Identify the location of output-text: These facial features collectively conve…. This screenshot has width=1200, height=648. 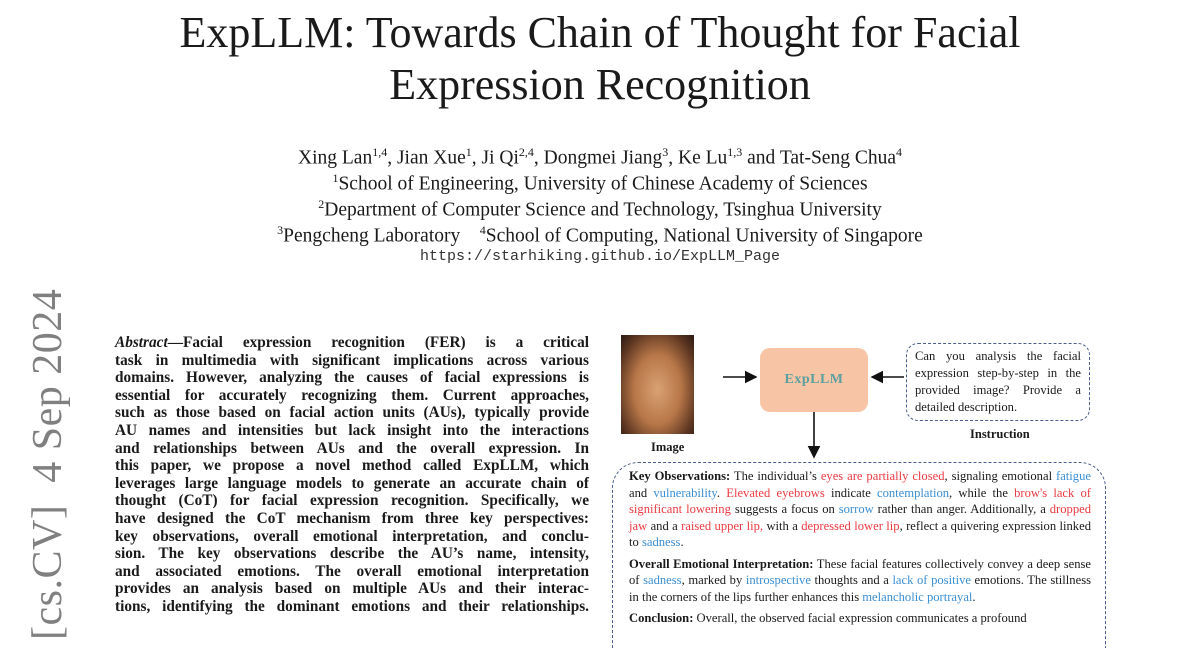
(860, 572).